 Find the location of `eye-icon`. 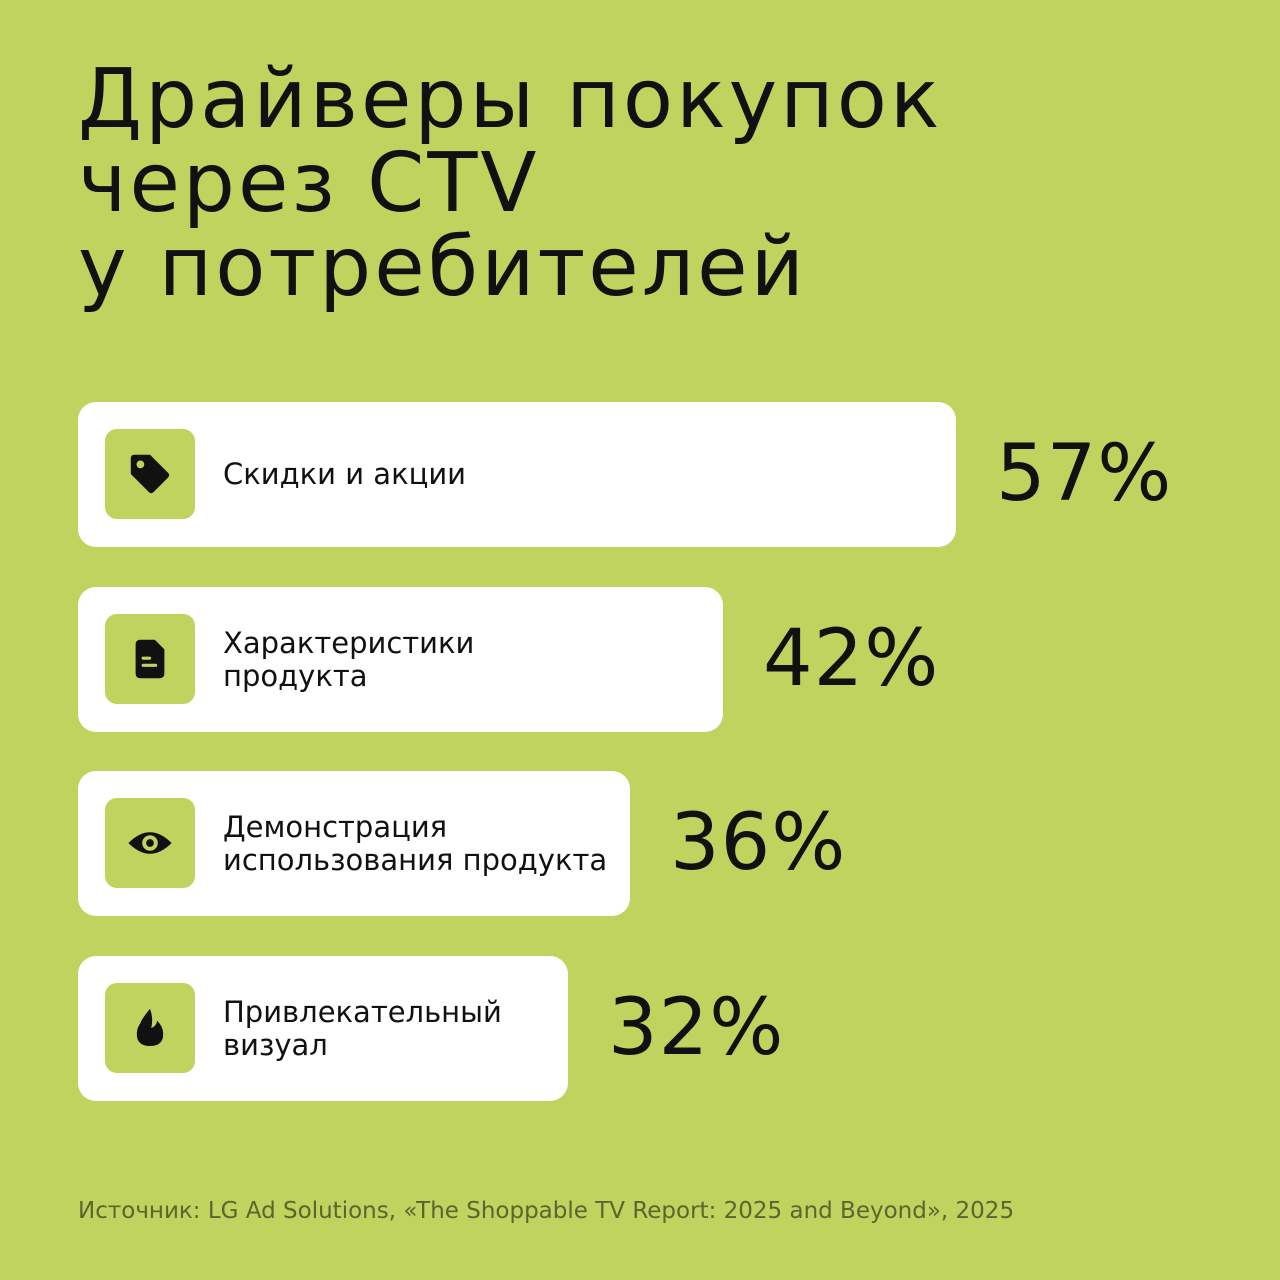

eye-icon is located at coordinates (150, 843).